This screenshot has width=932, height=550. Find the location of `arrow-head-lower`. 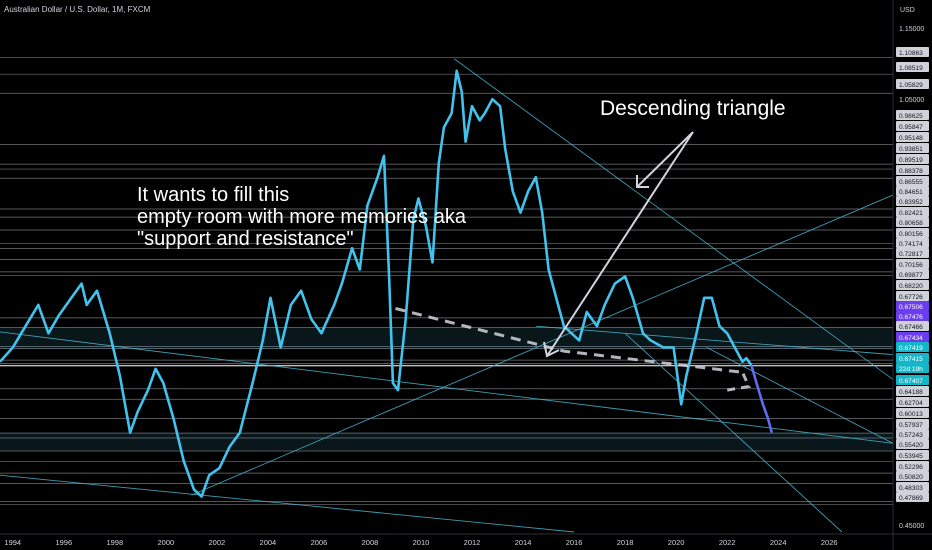

arrow-head-lower is located at coordinates (551, 349).